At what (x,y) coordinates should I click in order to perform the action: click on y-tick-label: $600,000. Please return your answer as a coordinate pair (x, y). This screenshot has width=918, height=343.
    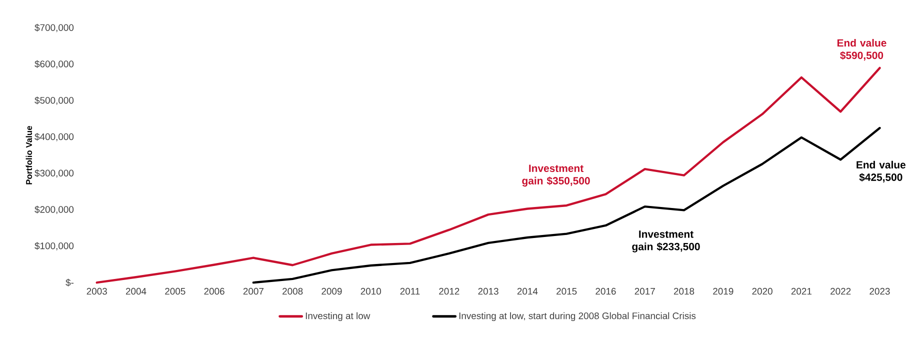
    Looking at the image, I should click on (54, 64).